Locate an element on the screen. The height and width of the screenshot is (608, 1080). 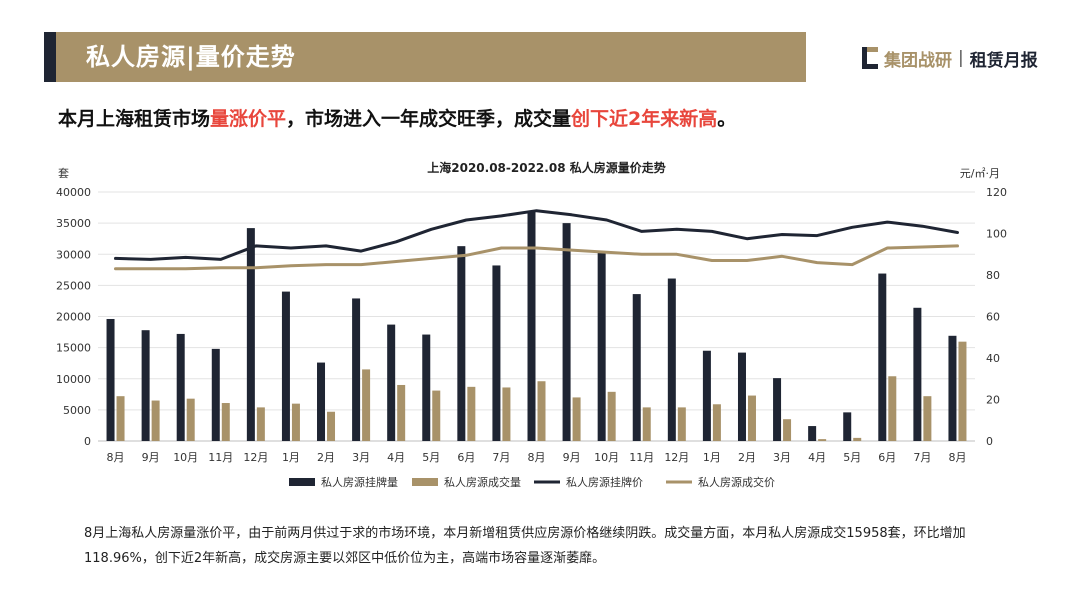
y-tick-label: 40000 is located at coordinates (73, 192).